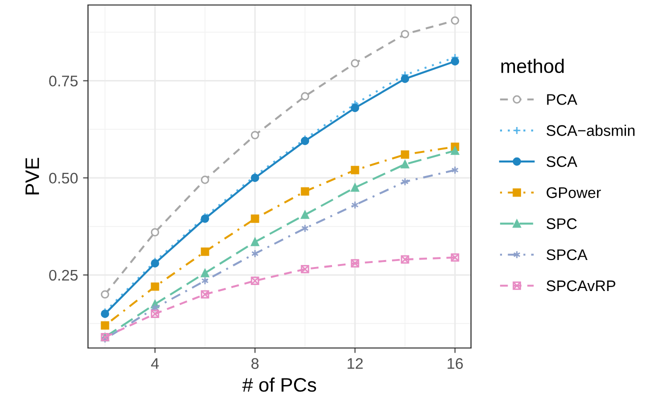 This screenshot has height=414, width=672. I want to click on legend-label: GPower, so click(573, 192).